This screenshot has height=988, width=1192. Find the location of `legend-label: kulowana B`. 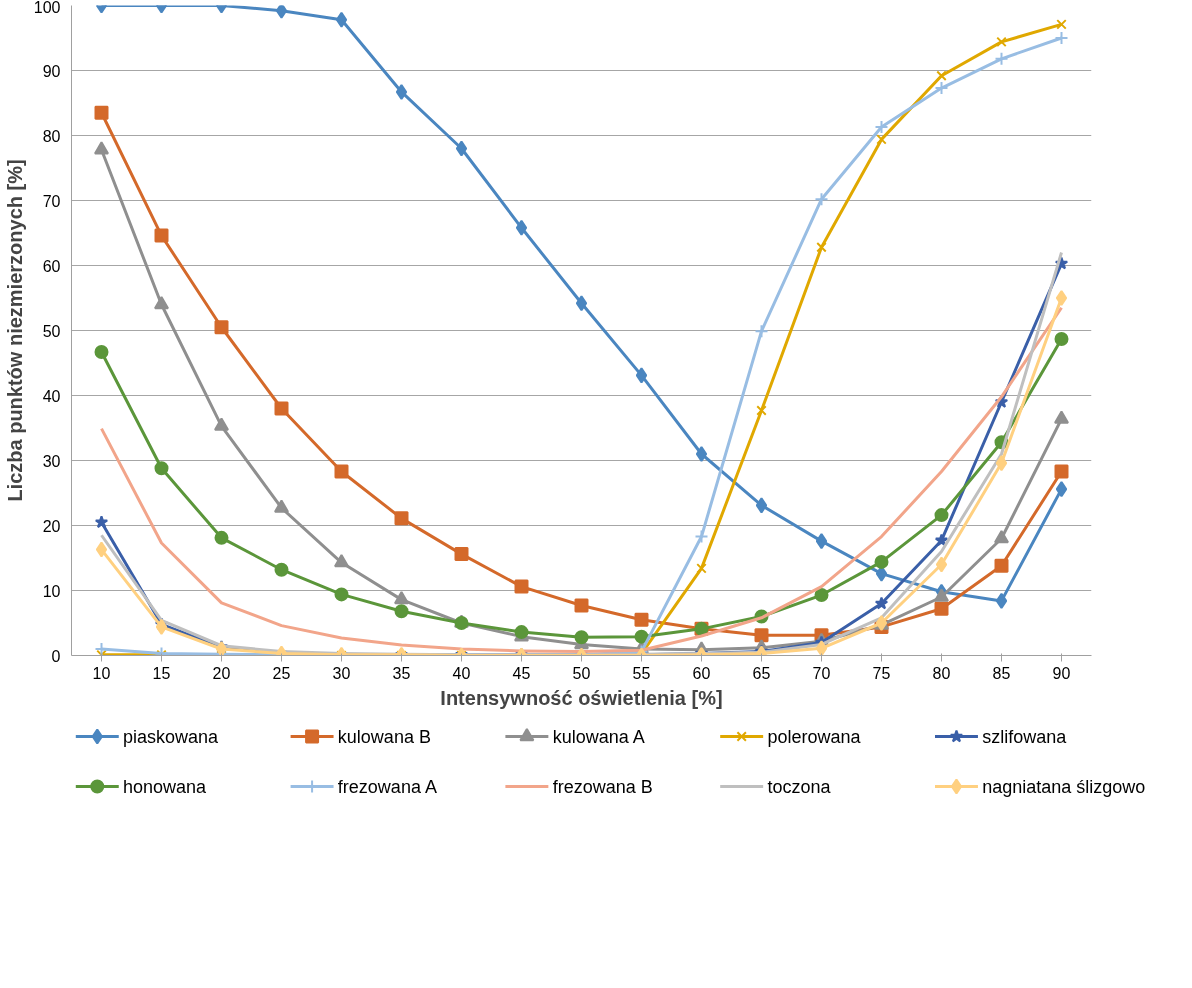

legend-label: kulowana B is located at coordinates (384, 736).